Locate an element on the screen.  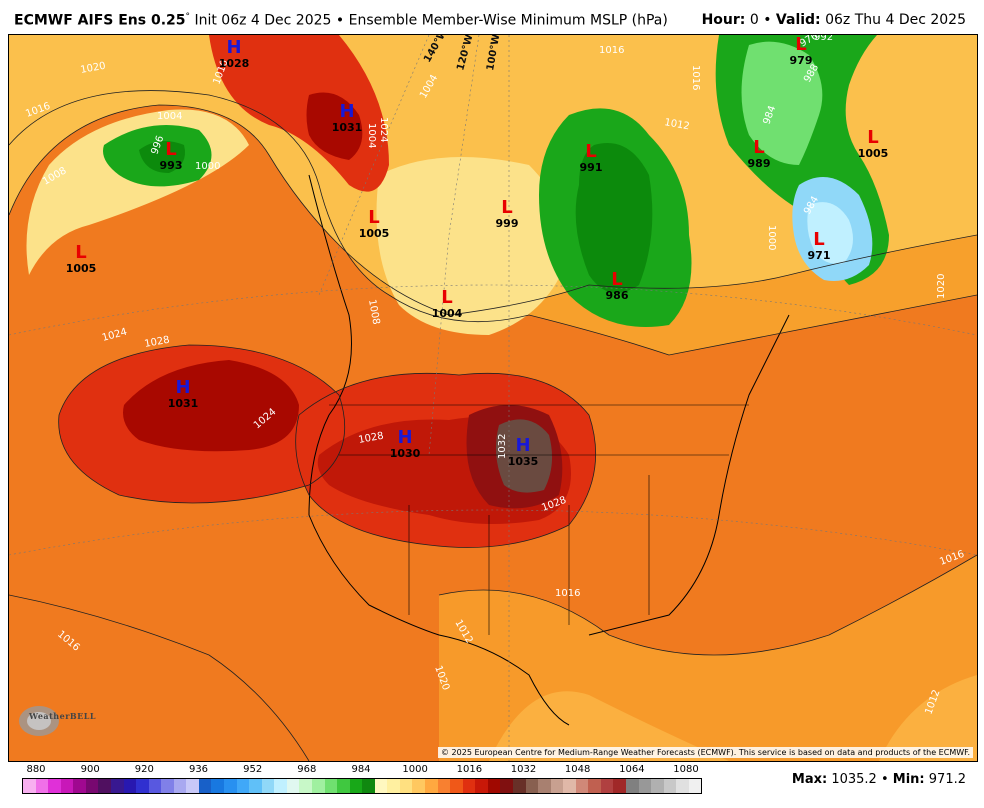
isobar-label: 1008 is located at coordinates (373, 312).